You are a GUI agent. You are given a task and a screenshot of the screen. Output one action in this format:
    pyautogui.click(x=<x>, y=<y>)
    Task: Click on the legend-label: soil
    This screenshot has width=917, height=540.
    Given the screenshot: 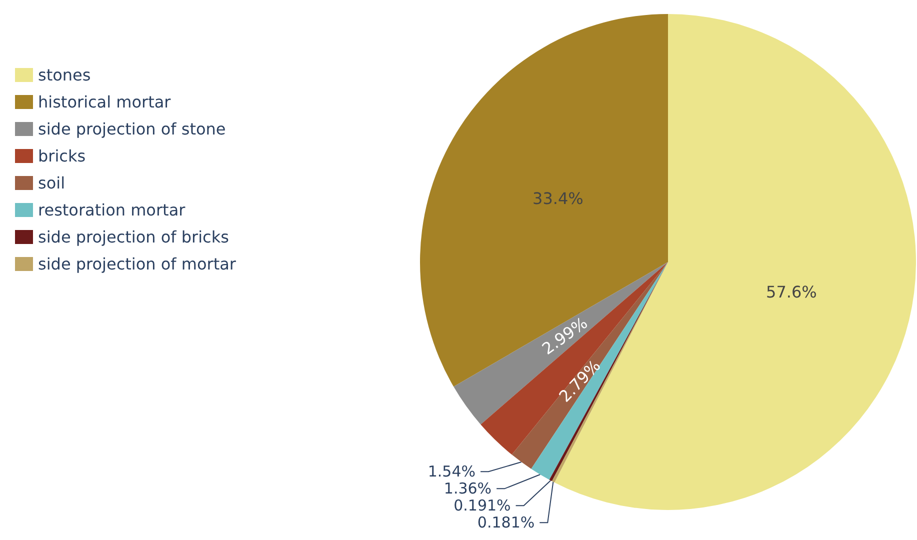 What is the action you would take?
    pyautogui.click(x=52, y=183)
    